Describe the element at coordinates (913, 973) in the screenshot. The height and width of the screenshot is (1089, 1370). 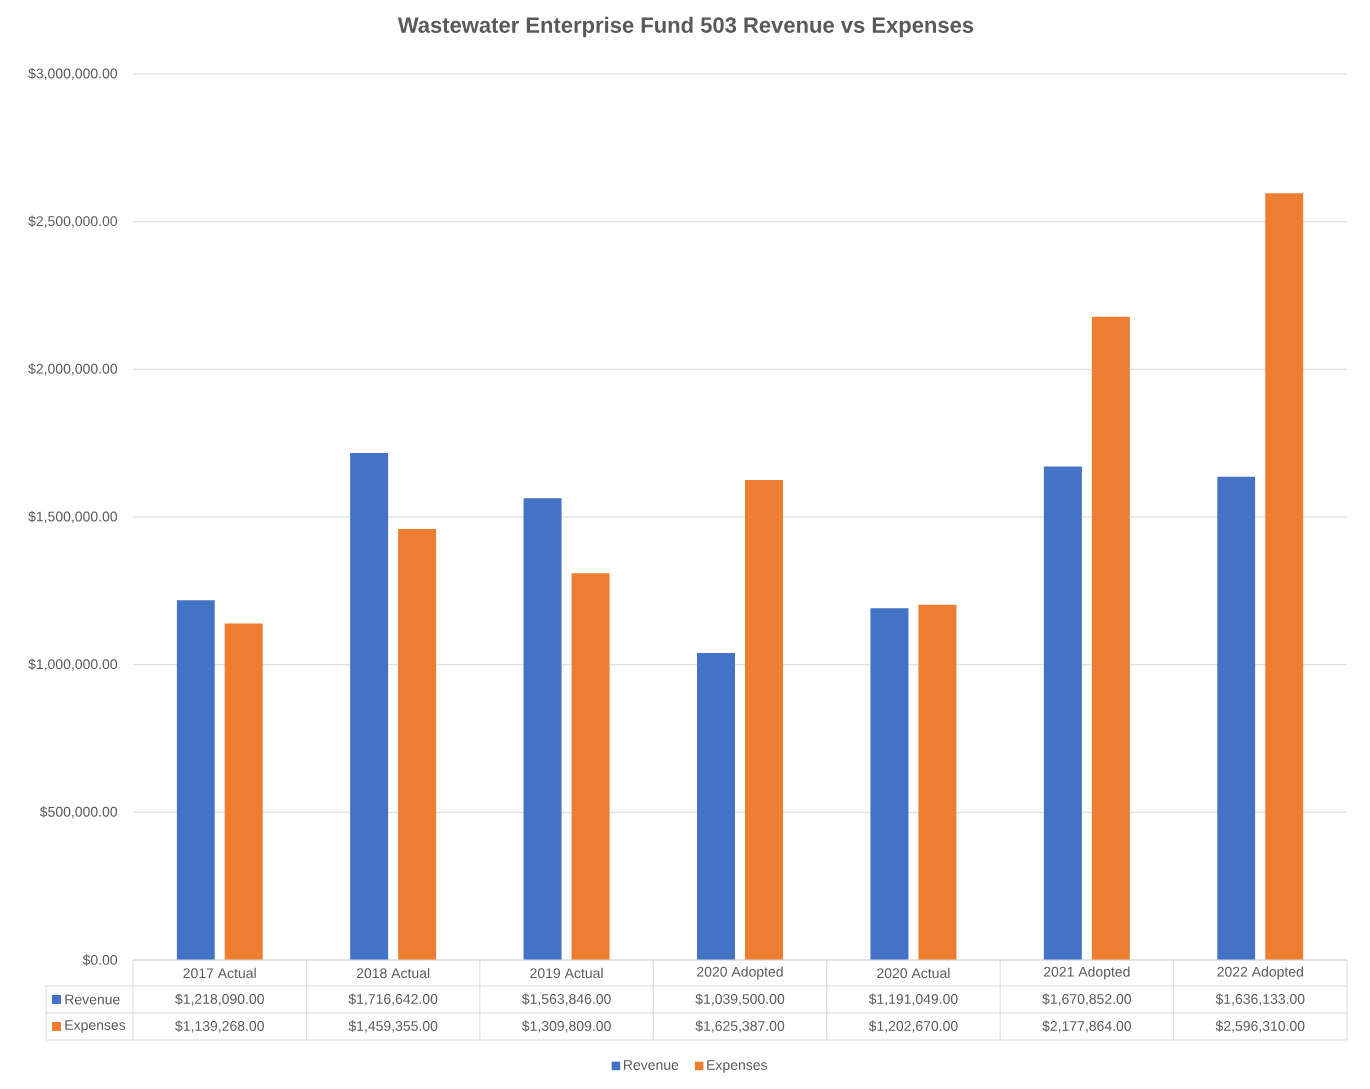
I see `x-tick-label: 2020 Actual` at that location.